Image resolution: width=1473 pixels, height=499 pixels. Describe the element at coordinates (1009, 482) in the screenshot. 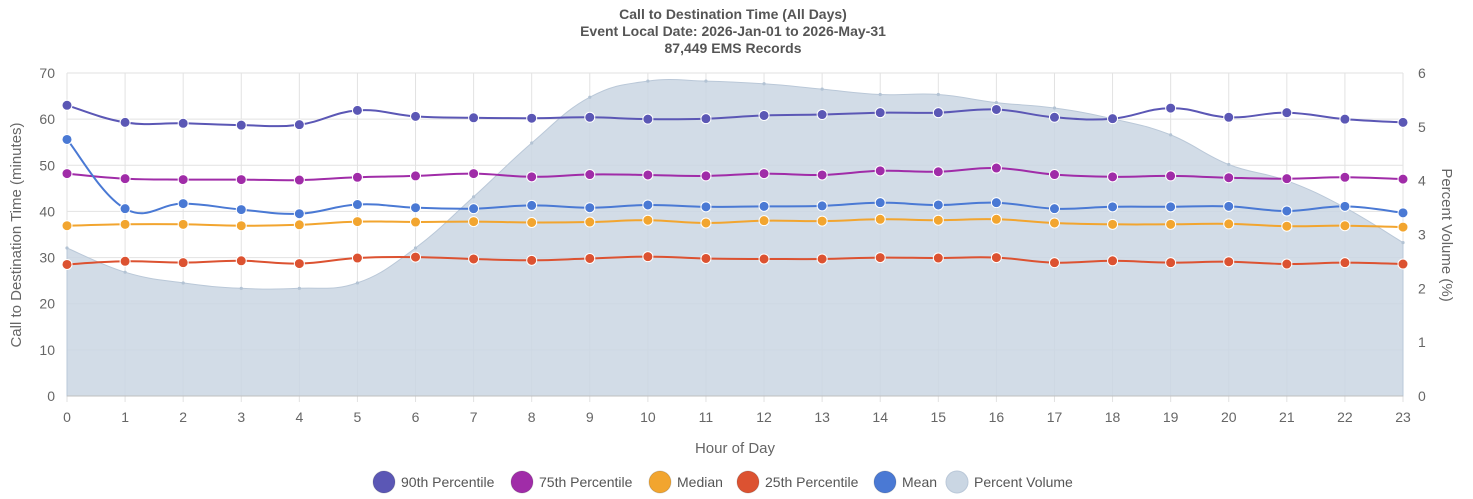

I see `legend-item-percent-volume: Percent Volume` at that location.